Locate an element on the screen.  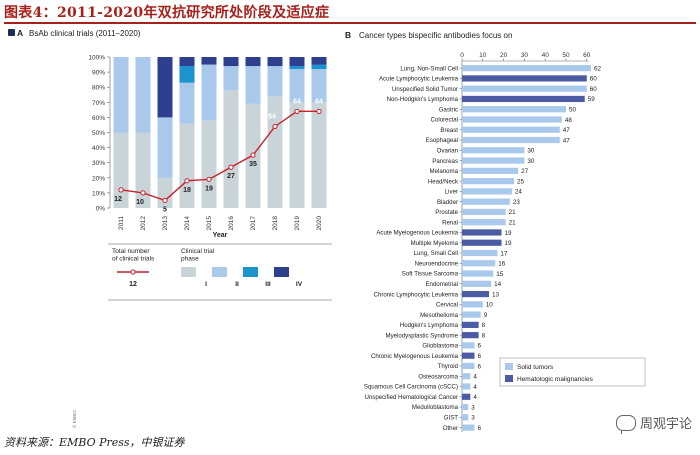
category-label: Other is located at coordinates (450, 428).